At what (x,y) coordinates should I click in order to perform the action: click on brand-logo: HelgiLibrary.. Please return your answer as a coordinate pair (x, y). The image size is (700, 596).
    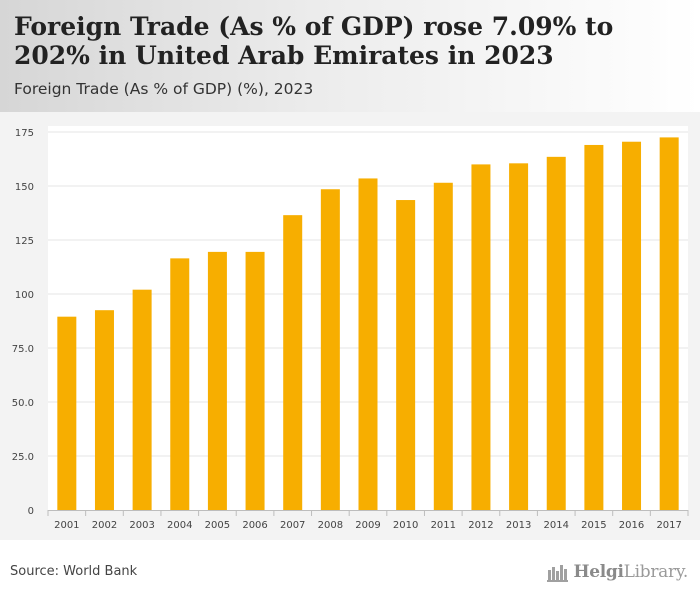
    Looking at the image, I should click on (617, 572).